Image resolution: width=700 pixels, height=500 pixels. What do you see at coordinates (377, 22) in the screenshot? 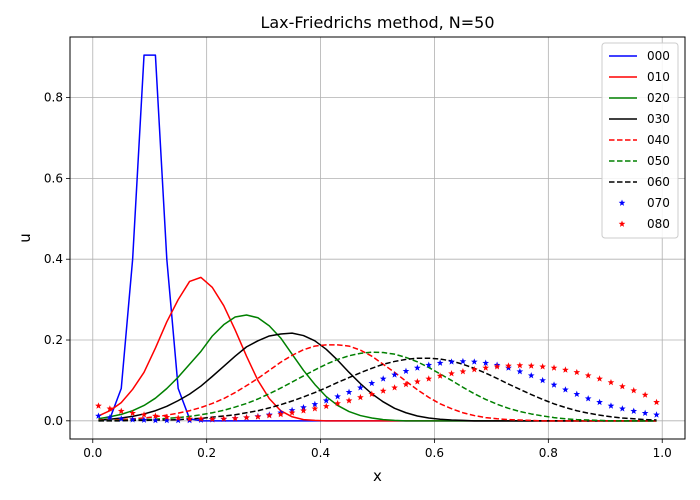
I see `chart-title: Lax-Friedrichs method, N=50` at bounding box center [377, 22].